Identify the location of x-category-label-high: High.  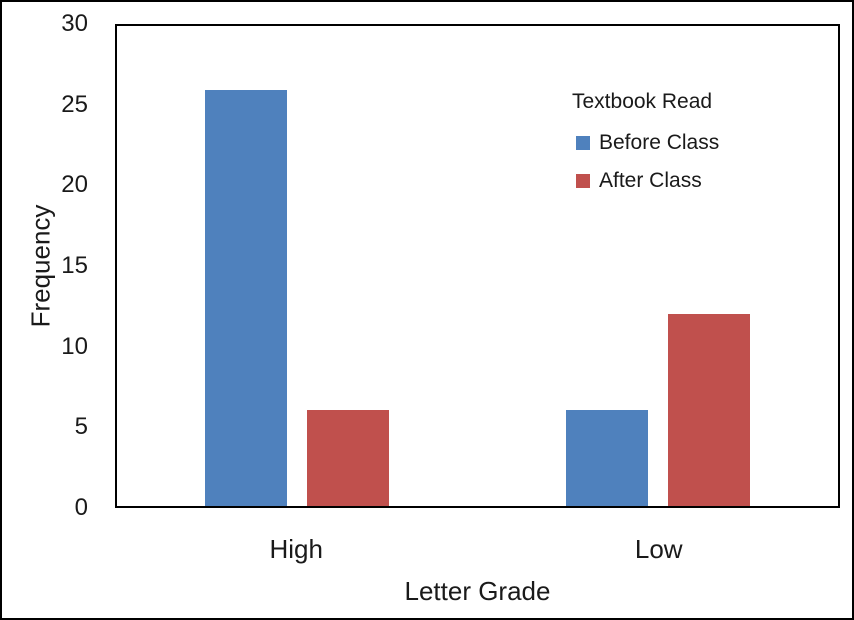
(296, 549).